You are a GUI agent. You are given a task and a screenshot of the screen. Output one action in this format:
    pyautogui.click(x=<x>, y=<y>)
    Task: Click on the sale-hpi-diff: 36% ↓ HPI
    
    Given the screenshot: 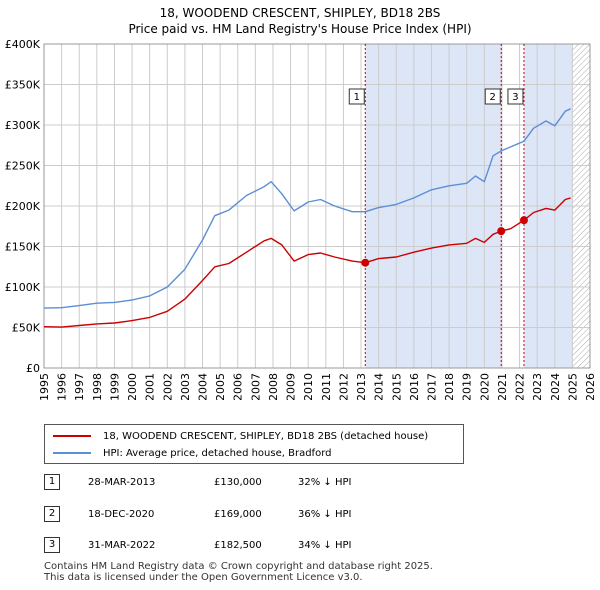 What is the action you would take?
    pyautogui.click(x=325, y=514)
    